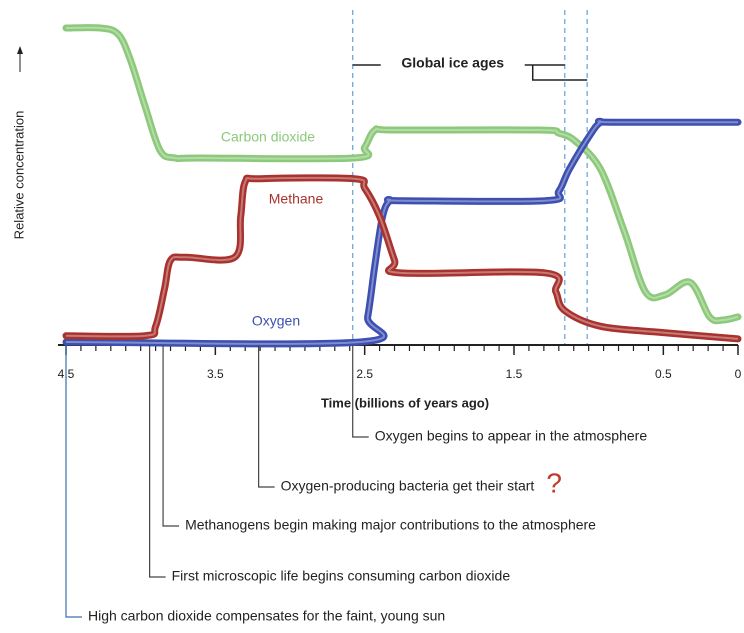 The image size is (744, 633). I want to click on series-label: Carbon dioxide, so click(268, 137).